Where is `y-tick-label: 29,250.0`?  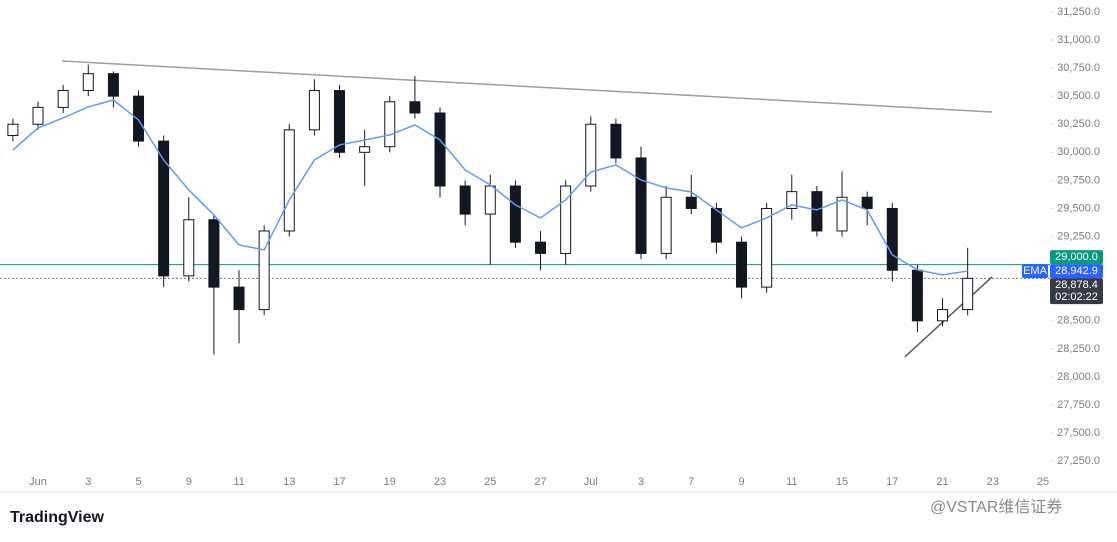
y-tick-label: 29,250.0 is located at coordinates (1078, 236).